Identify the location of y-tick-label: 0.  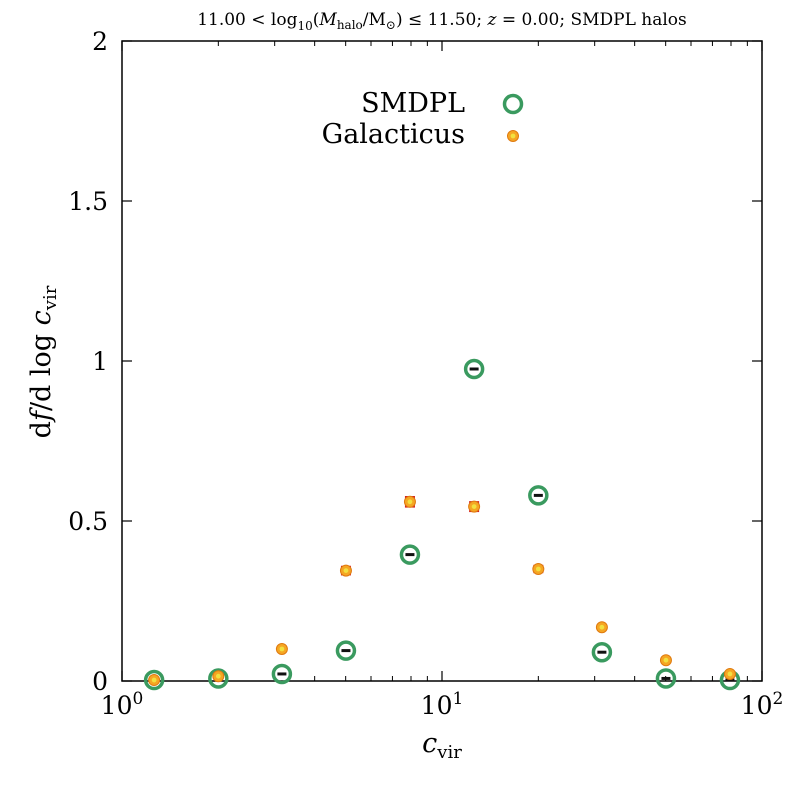
(100, 681).